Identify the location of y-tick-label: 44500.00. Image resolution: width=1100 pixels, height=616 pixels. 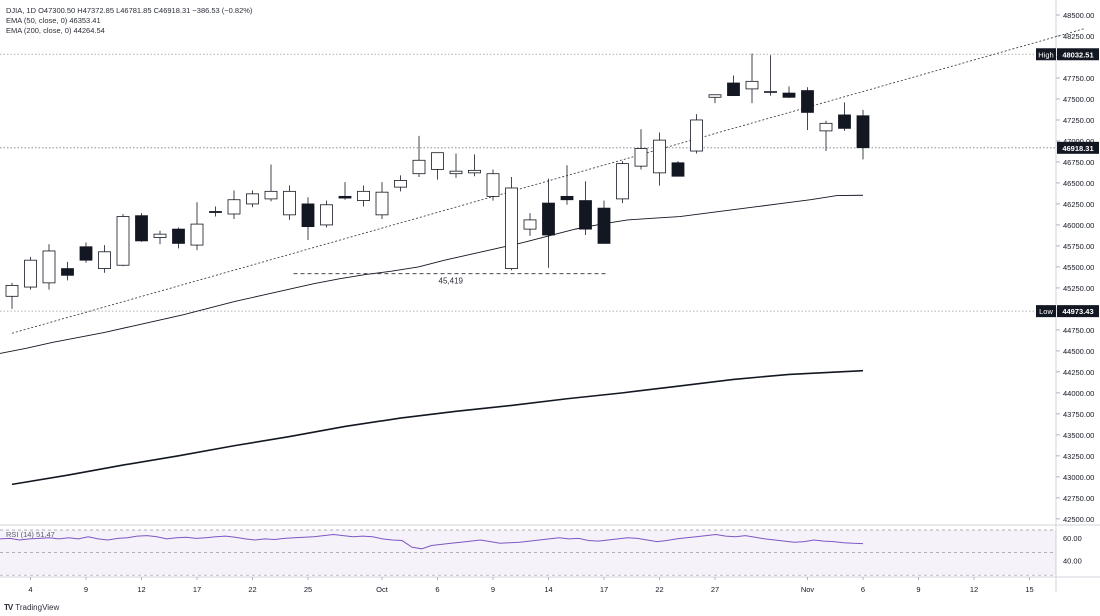
(1078, 351).